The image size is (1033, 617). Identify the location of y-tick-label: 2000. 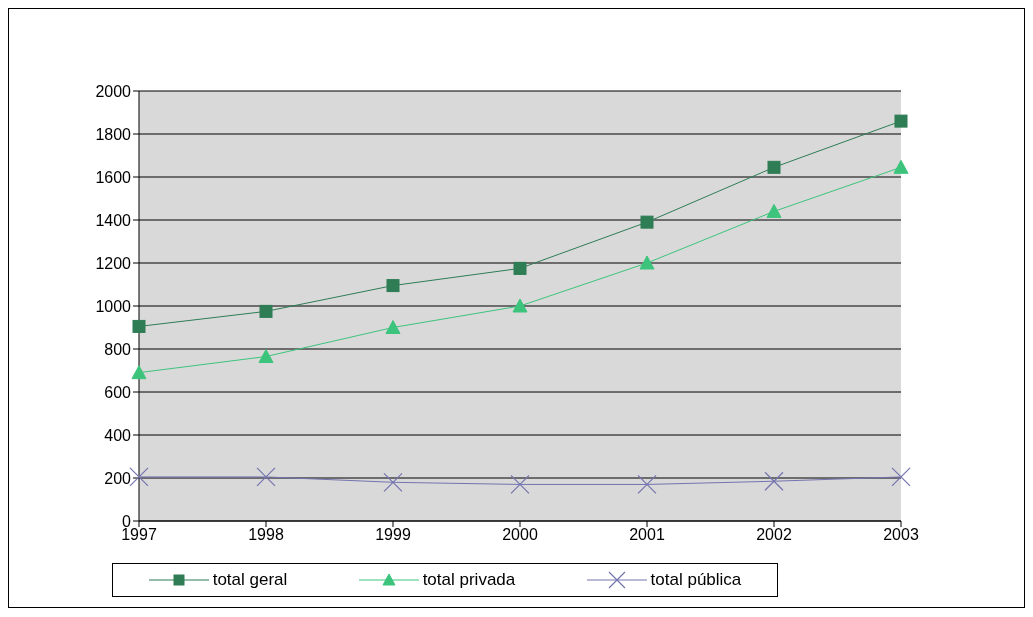
(113, 91).